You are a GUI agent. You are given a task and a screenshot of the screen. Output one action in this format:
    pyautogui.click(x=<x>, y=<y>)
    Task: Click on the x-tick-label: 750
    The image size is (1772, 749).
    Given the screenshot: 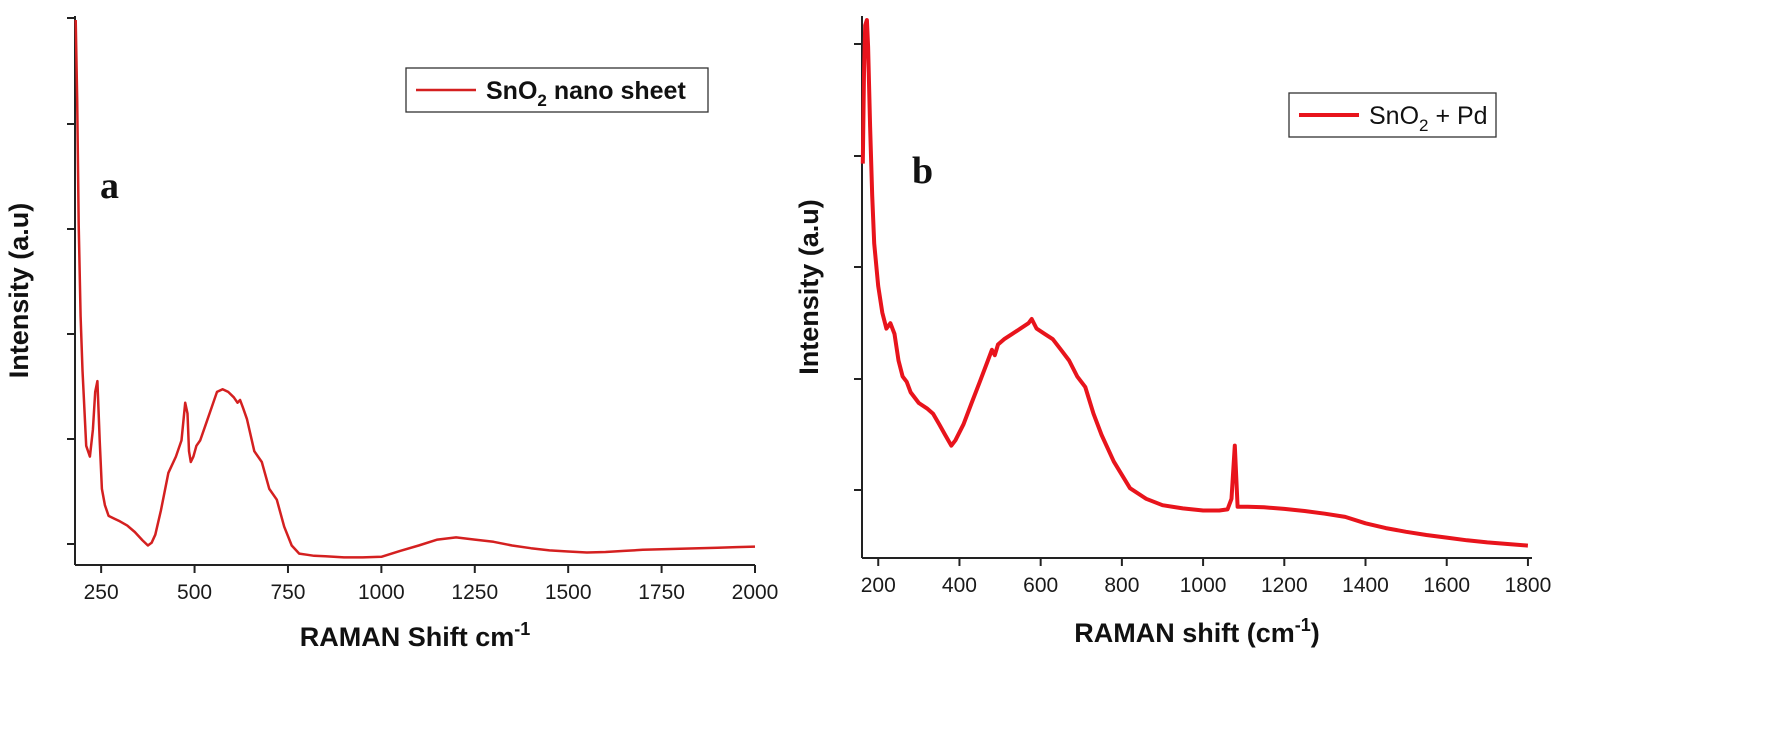 What is the action you would take?
    pyautogui.click(x=287, y=592)
    